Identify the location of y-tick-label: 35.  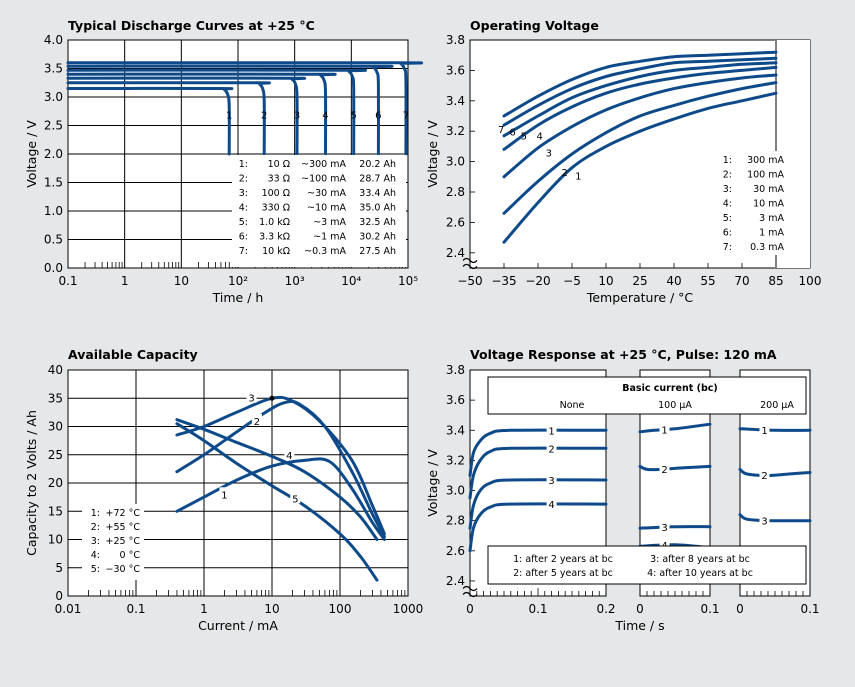
(55, 398).